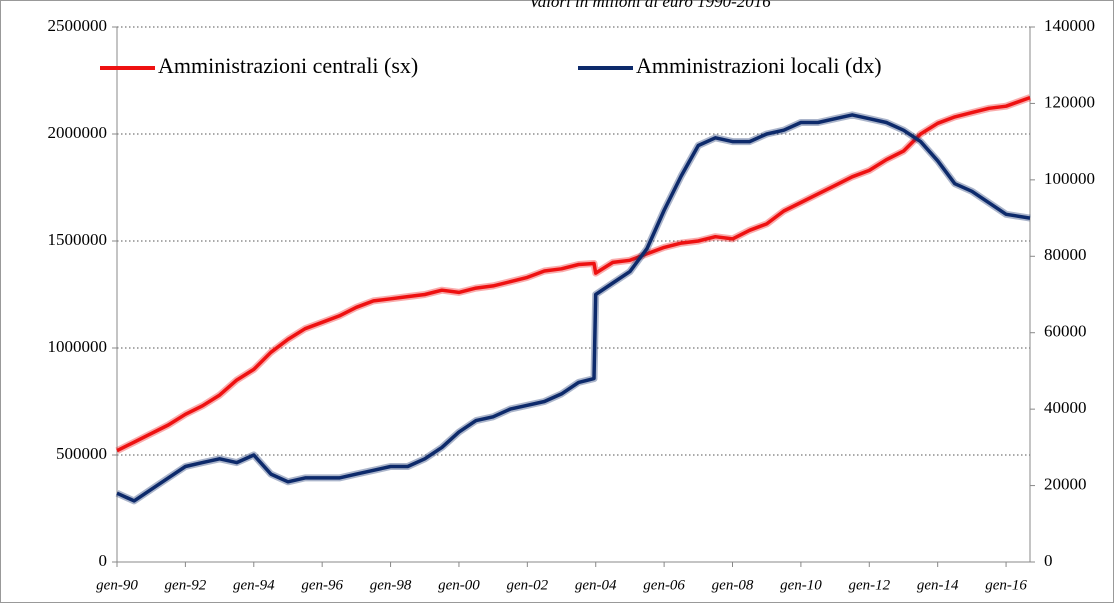  I want to click on y2-tick-label: 60000, so click(1065, 331).